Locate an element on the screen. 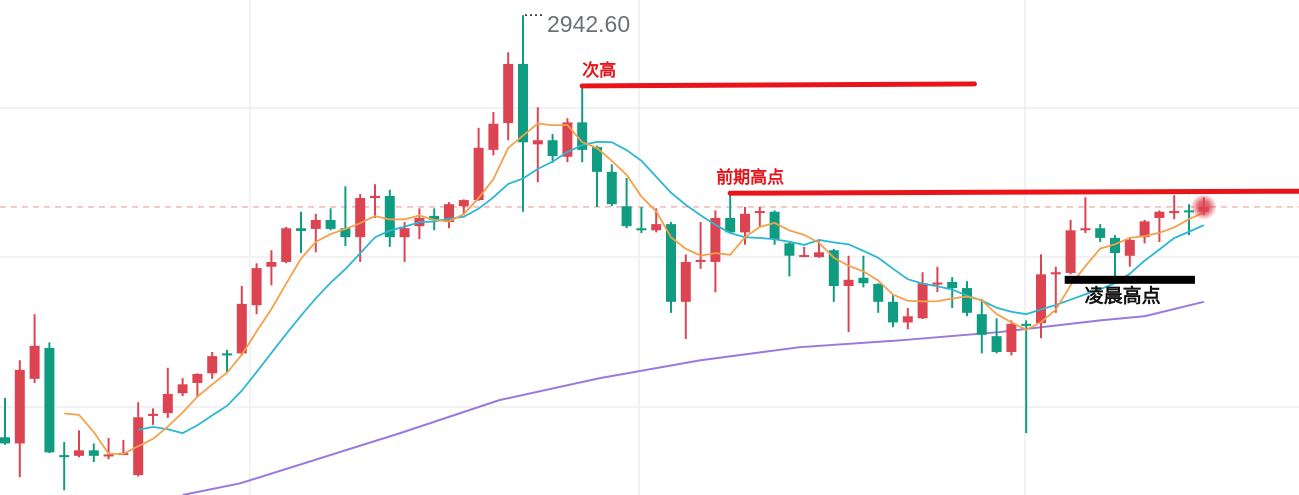 The width and height of the screenshot is (1299, 495). annotation-label-early-morning-high: 凌晨高点 is located at coordinates (1123, 295).